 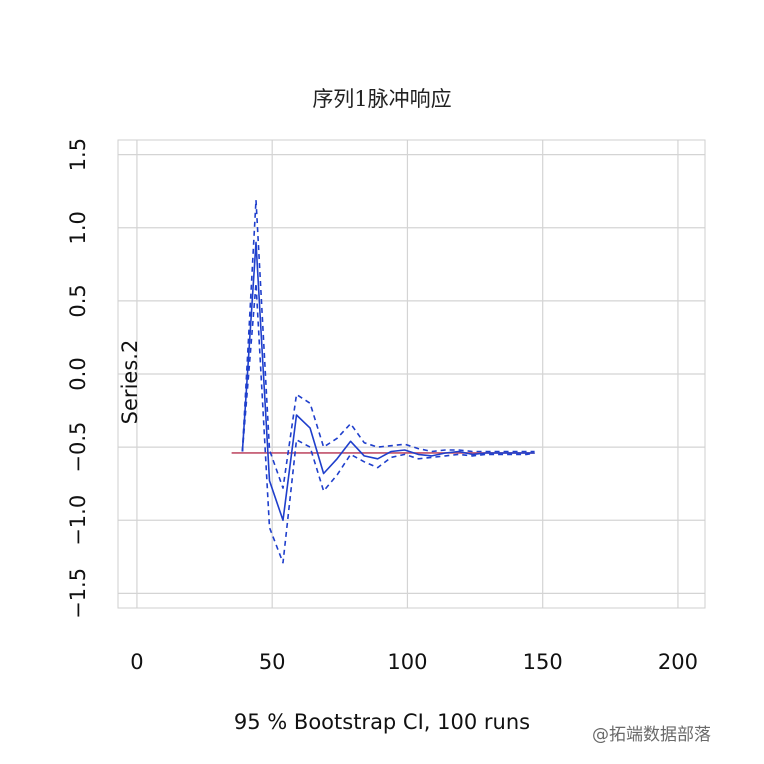 What do you see at coordinates (678, 662) in the screenshot?
I see `x-tick-label: 200` at bounding box center [678, 662].